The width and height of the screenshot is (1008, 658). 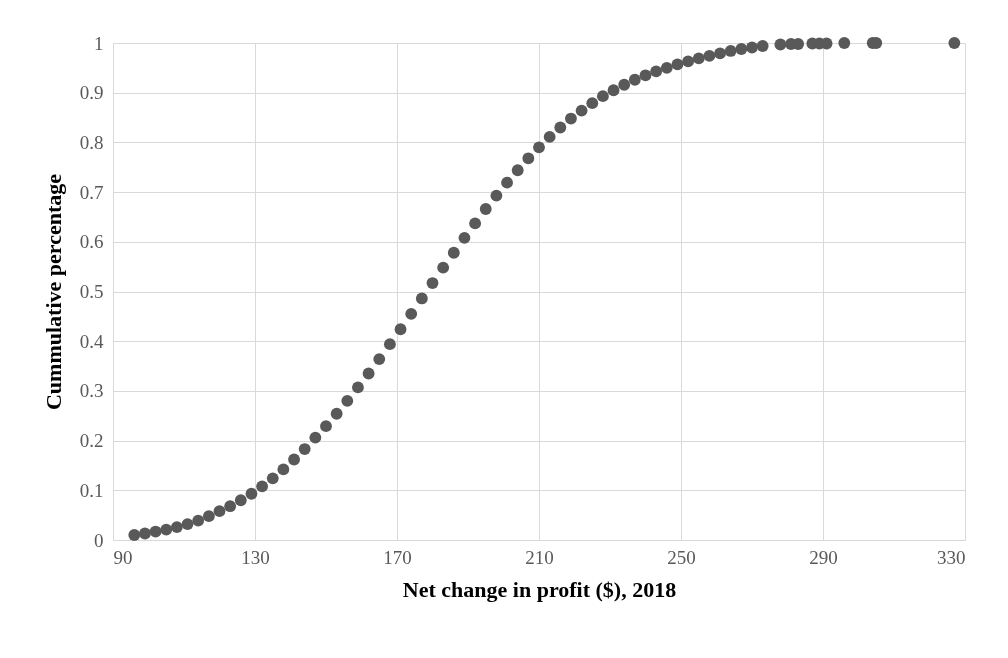 I want to click on x-tick-label: 250, so click(x=681, y=557).